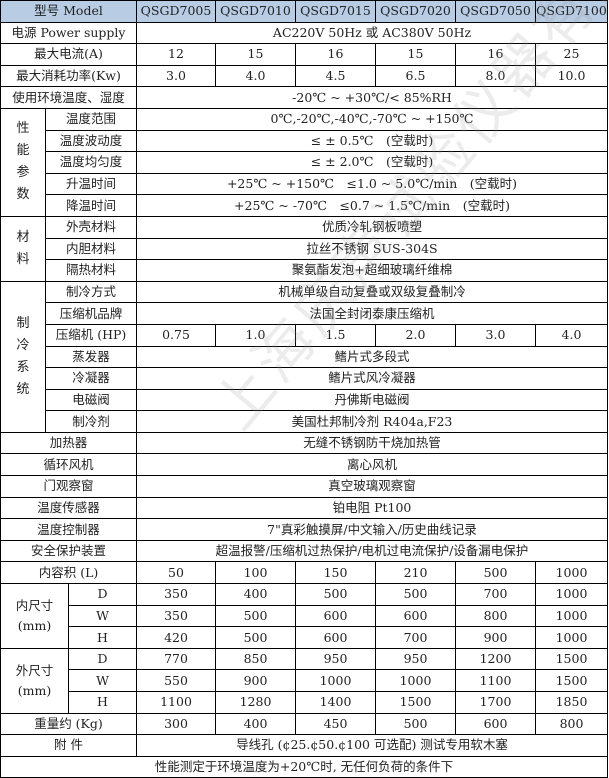  What do you see at coordinates (68, 97) in the screenshot?
I see `row-label: 使用环境温度、湿度` at bounding box center [68, 97].